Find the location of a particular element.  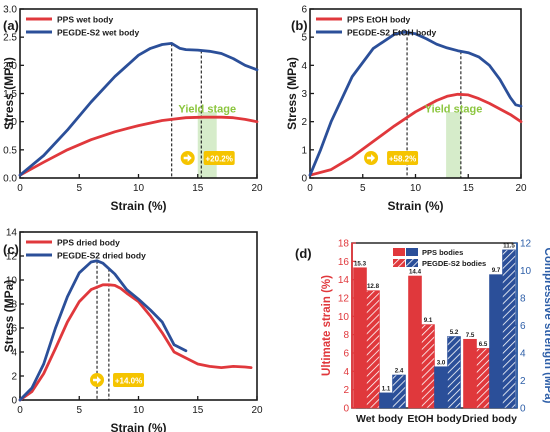

legend-label: PPS bodies is located at coordinates (442, 252).